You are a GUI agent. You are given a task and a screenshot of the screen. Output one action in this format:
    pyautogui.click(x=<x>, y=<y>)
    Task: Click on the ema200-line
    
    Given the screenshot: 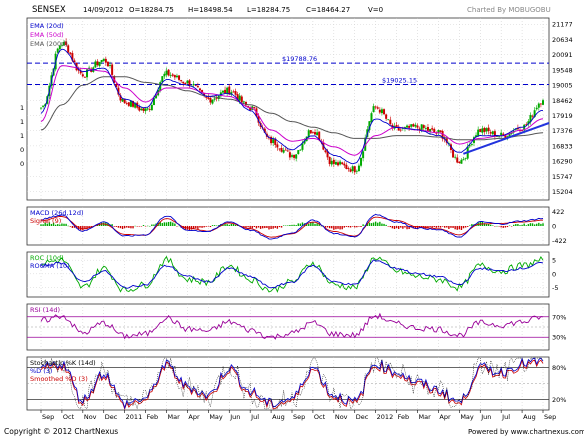 What is the action you would take?
    pyautogui.click(x=292, y=108)
    